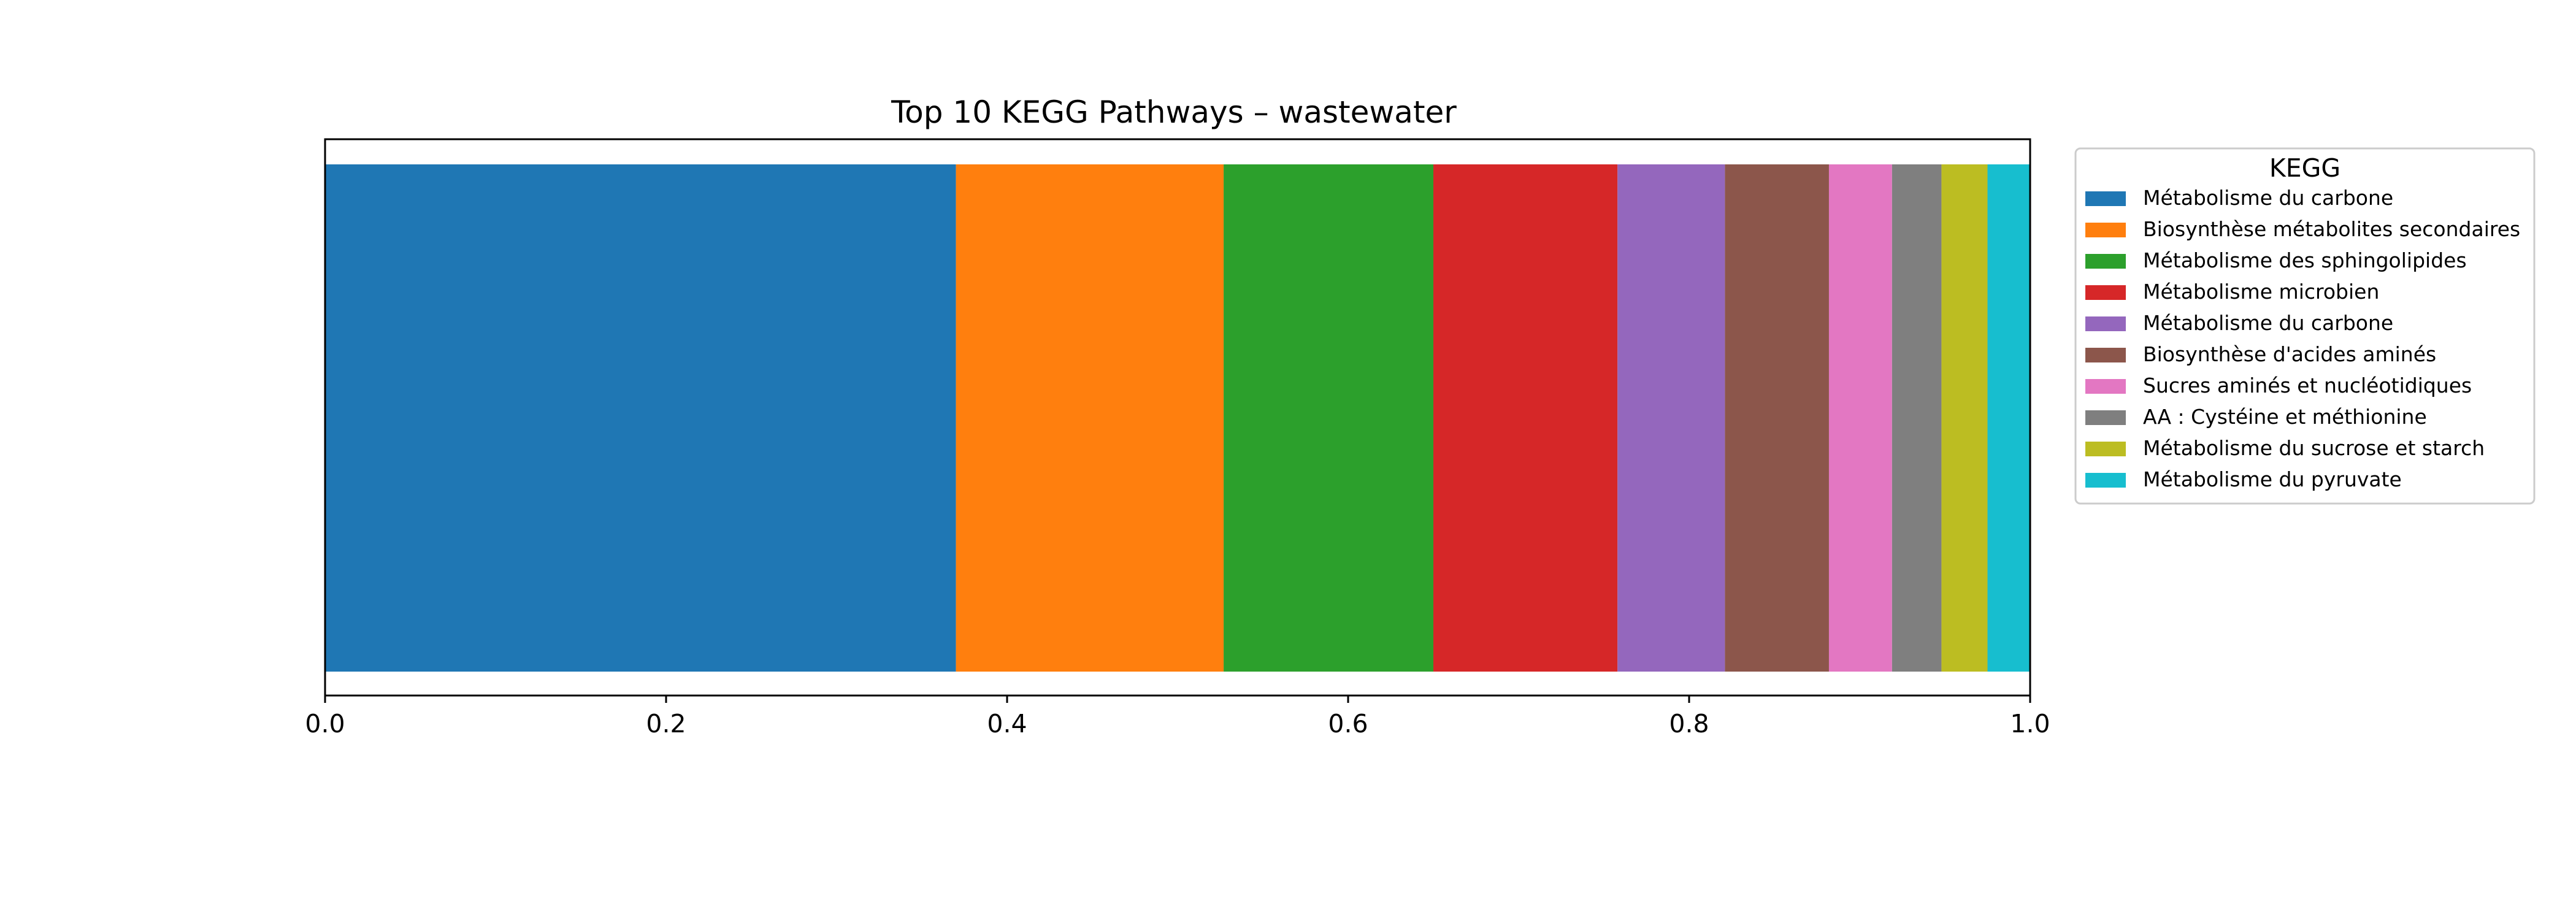 The width and height of the screenshot is (2576, 920). Describe the element at coordinates (666, 723) in the screenshot. I see `x-tick-label: 0.2` at that location.